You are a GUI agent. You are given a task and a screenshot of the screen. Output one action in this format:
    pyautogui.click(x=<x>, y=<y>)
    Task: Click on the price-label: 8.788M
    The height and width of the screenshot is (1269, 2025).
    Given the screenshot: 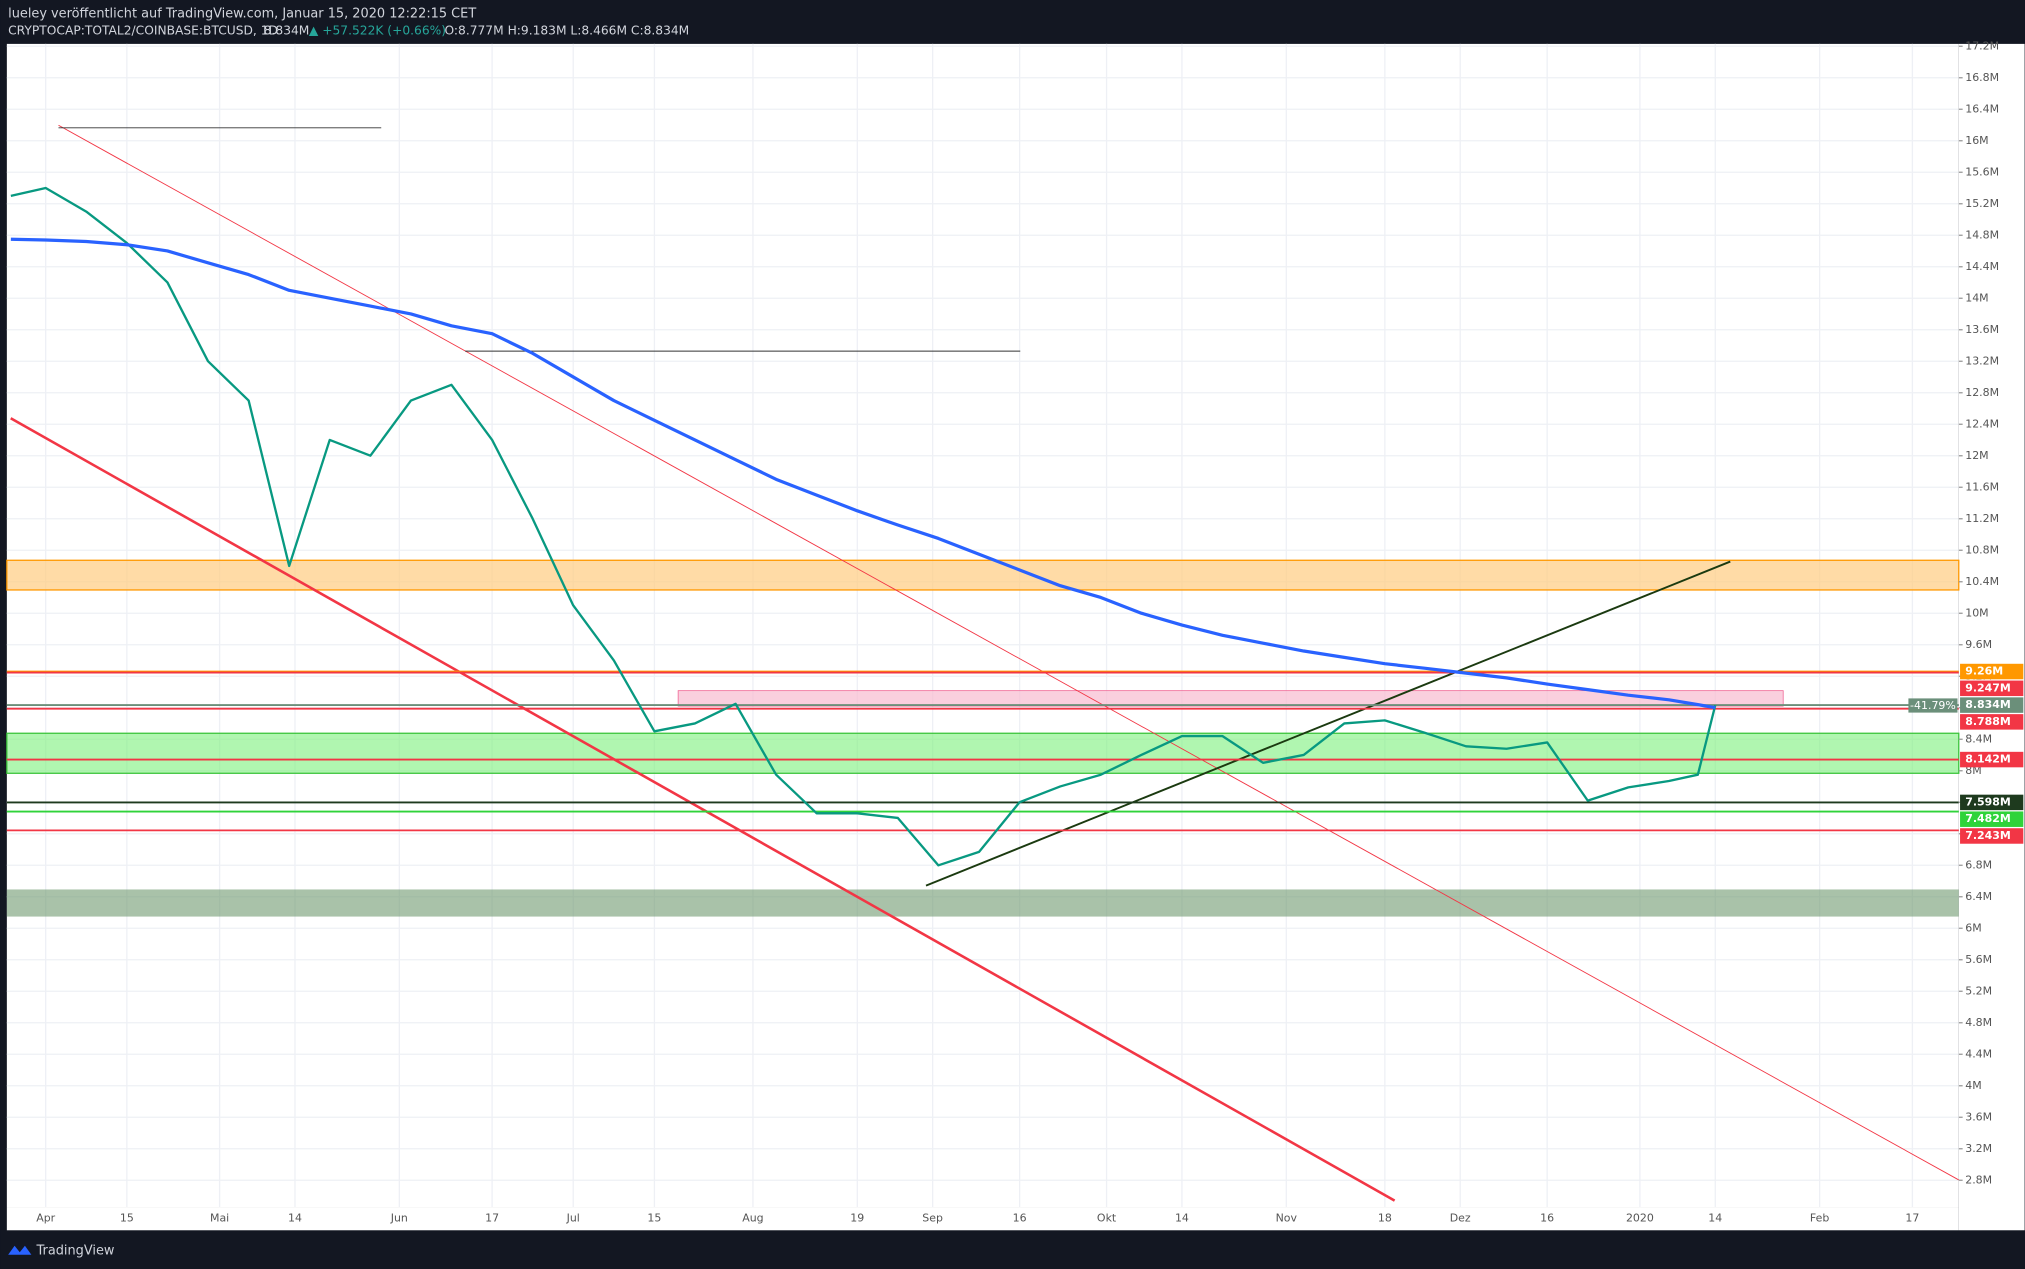 What is the action you would take?
    pyautogui.click(x=1988, y=721)
    